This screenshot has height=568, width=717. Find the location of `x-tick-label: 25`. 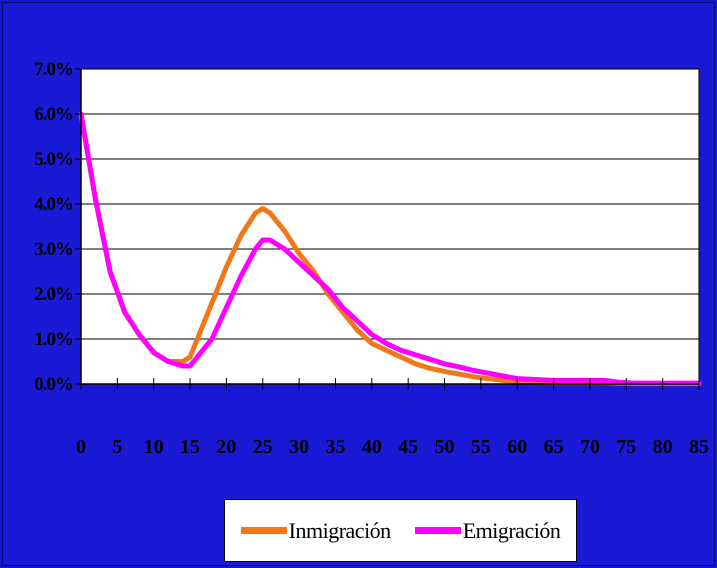

x-tick-label: 25 is located at coordinates (263, 447).